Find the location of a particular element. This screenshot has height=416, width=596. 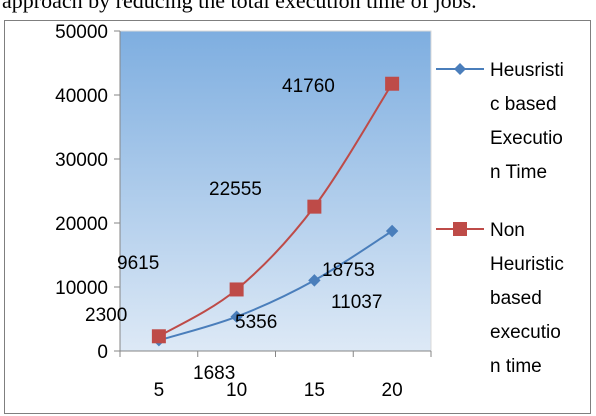

x-tick-label: 10 is located at coordinates (236, 390).